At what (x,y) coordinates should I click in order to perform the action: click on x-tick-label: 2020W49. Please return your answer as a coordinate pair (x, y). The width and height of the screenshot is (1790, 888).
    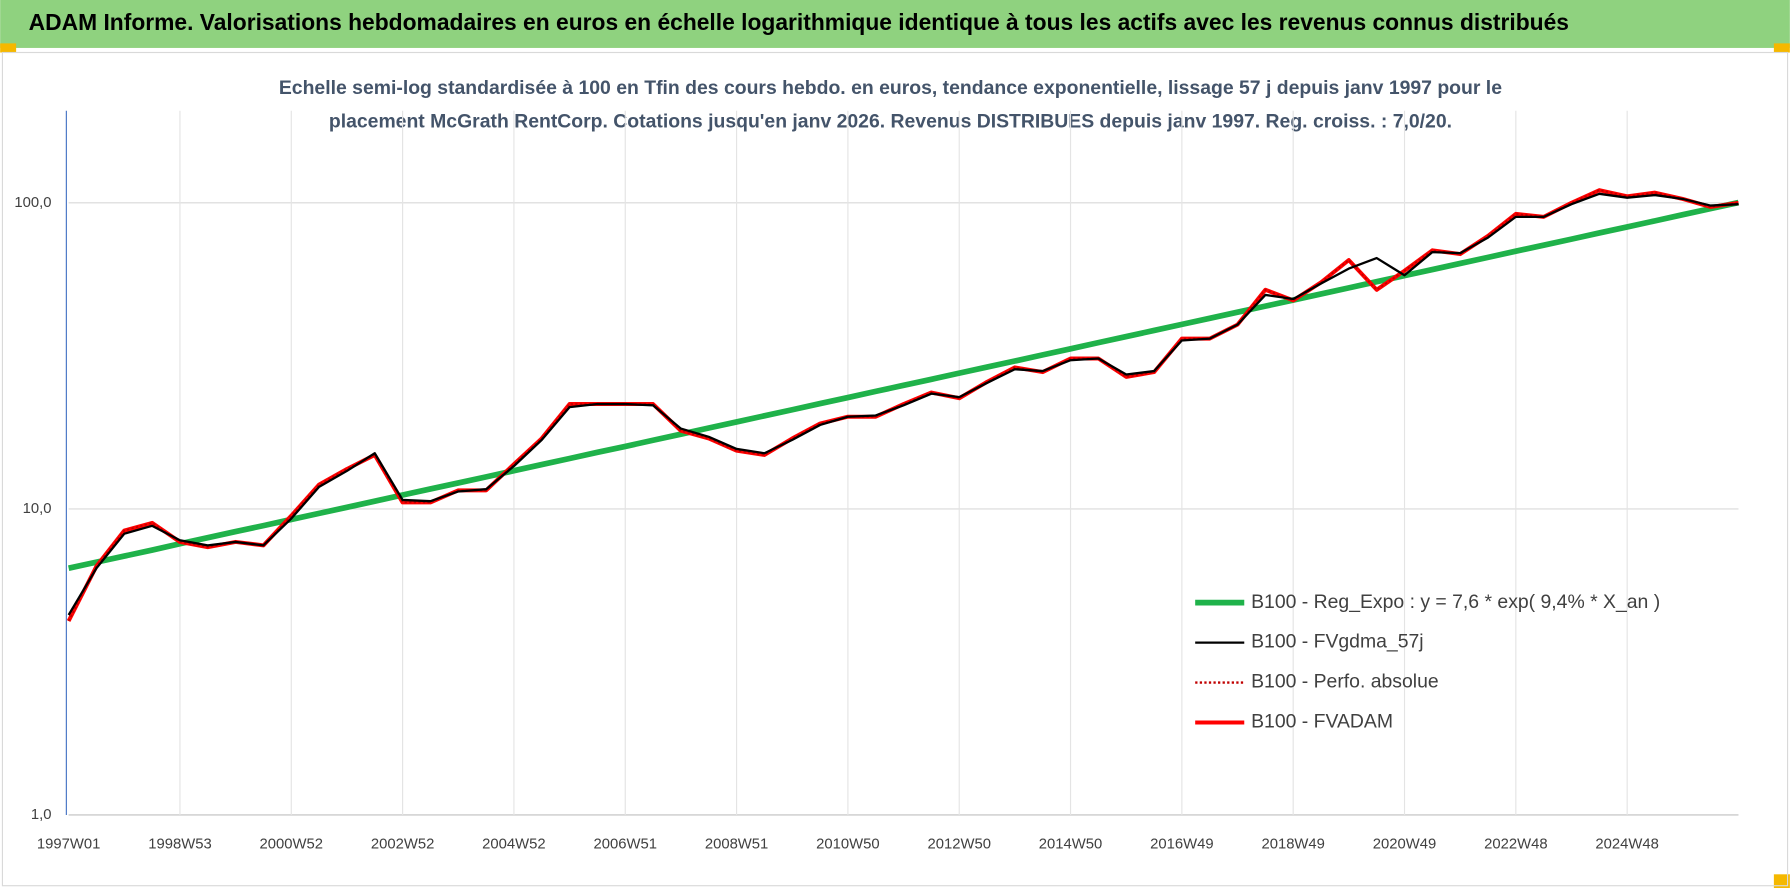
    Looking at the image, I should click on (1404, 845).